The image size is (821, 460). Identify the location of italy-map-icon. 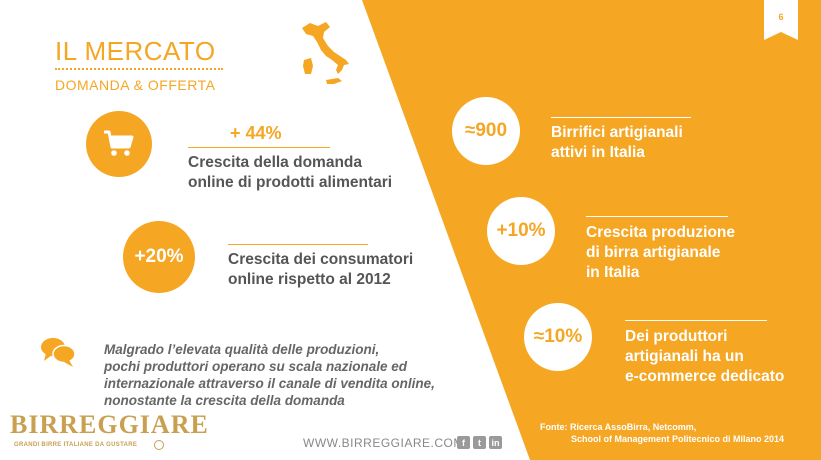
(325, 53).